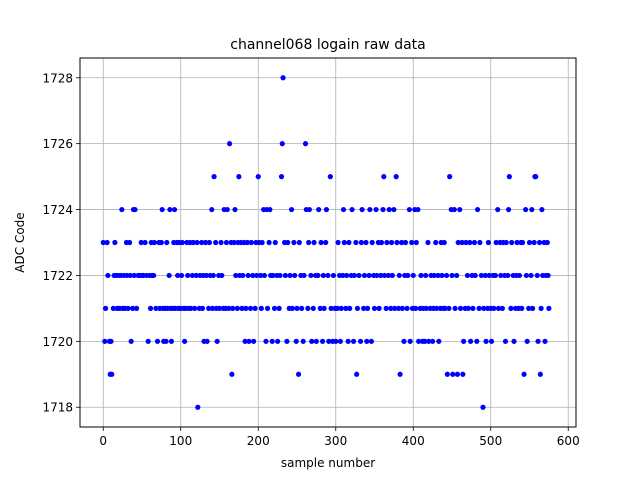 This screenshot has height=484, width=640. I want to click on x-tick-label: 500, so click(490, 441).